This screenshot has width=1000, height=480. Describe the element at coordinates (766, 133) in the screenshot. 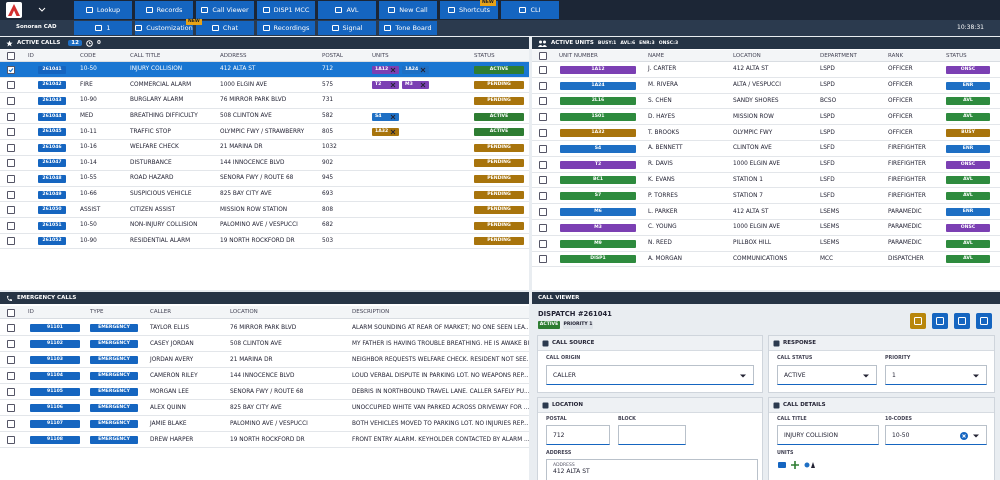

I see `table-row: 1A32 T. BROOKS OLYMPIC FWY LSPD OFFICER BUSY` at that location.